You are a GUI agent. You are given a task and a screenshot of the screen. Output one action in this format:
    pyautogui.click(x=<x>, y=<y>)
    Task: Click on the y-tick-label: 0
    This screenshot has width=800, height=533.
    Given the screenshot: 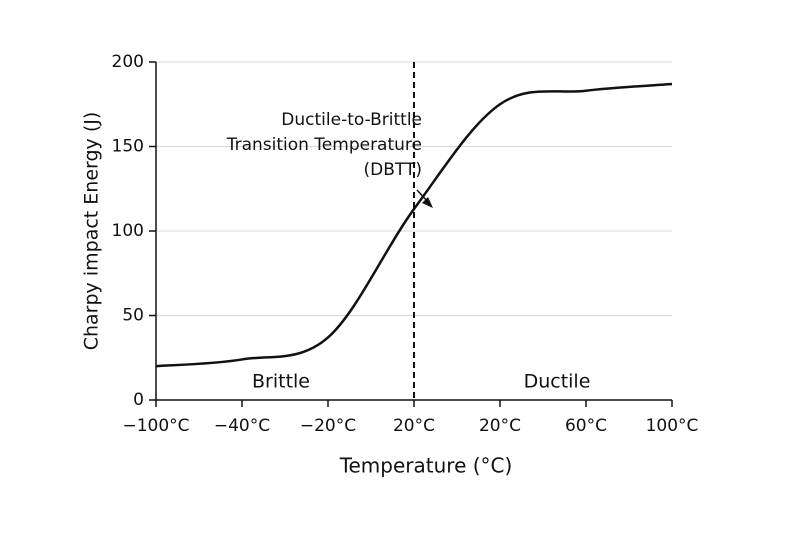 What is the action you would take?
    pyautogui.click(x=138, y=400)
    